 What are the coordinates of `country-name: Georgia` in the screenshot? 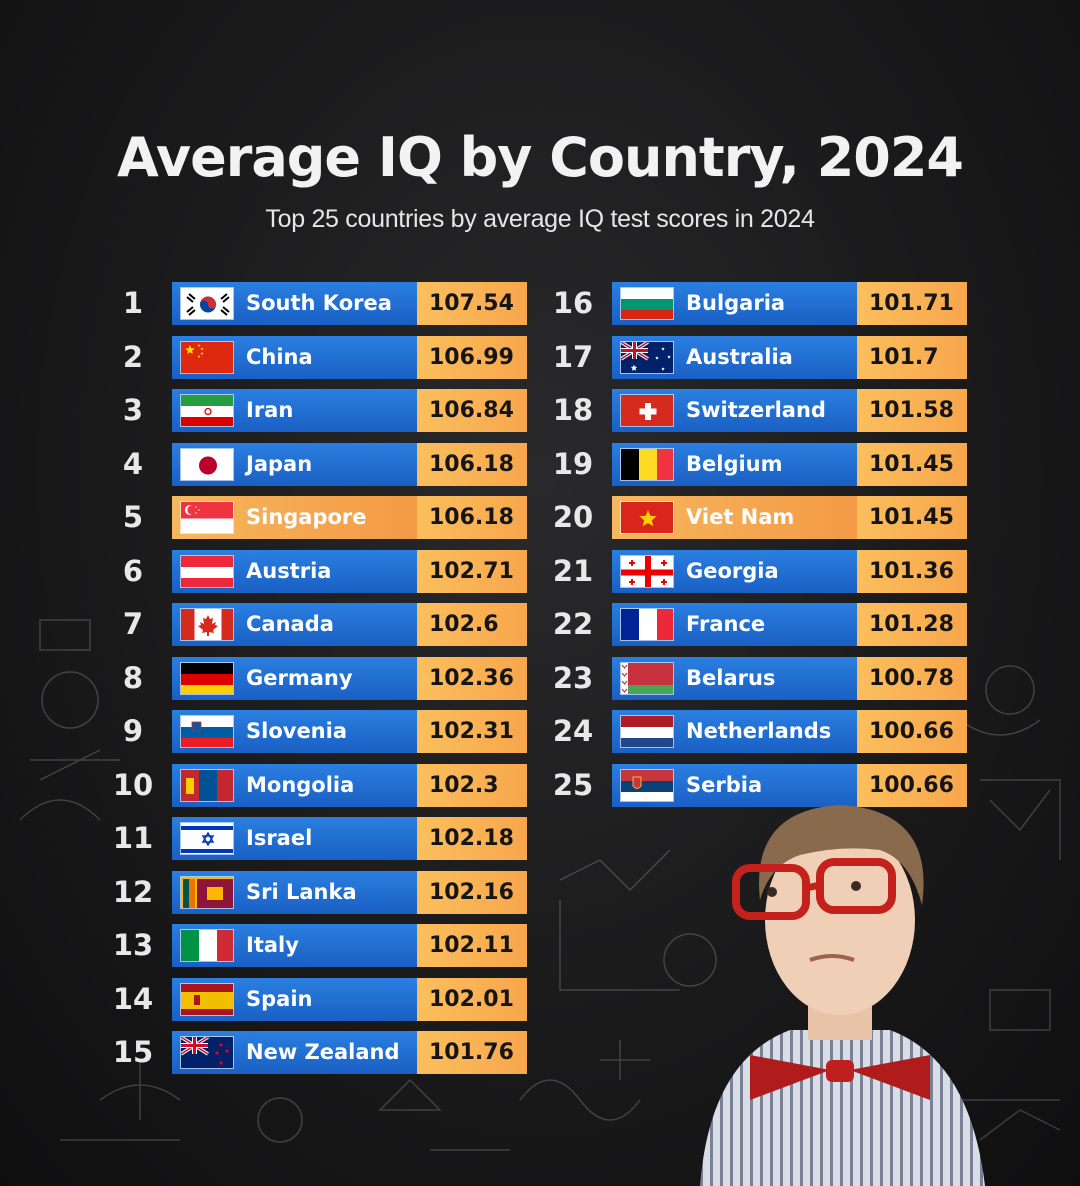 It's located at (732, 570).